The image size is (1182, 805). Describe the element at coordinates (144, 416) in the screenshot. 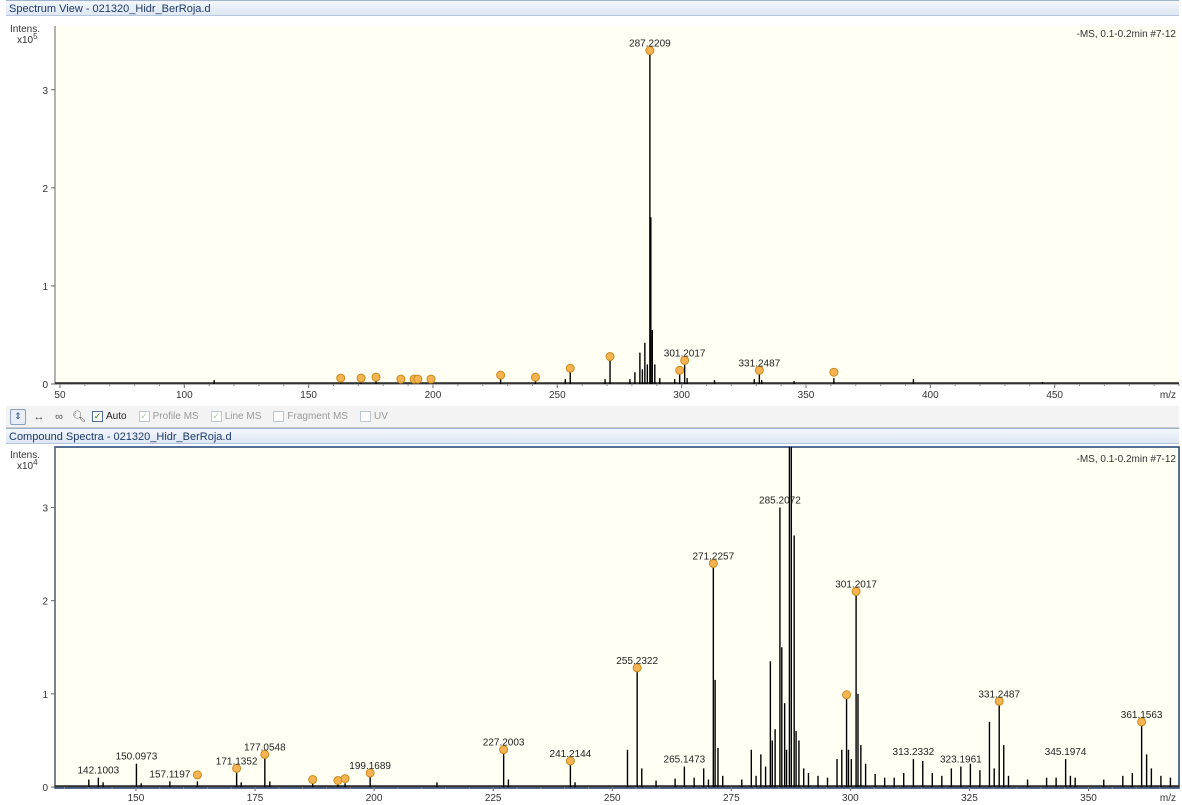

I see `profile-ms-check-icon: ✓` at that location.